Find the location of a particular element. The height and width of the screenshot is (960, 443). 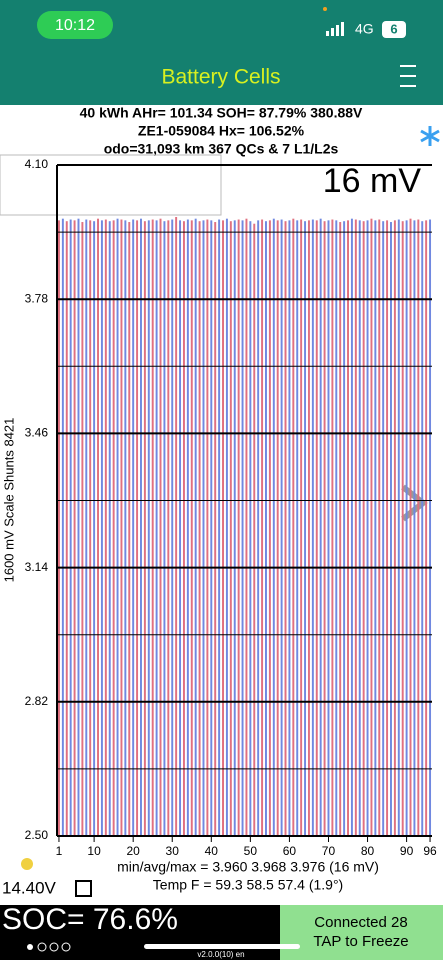

x-tick-label: 40 is located at coordinates (212, 851).